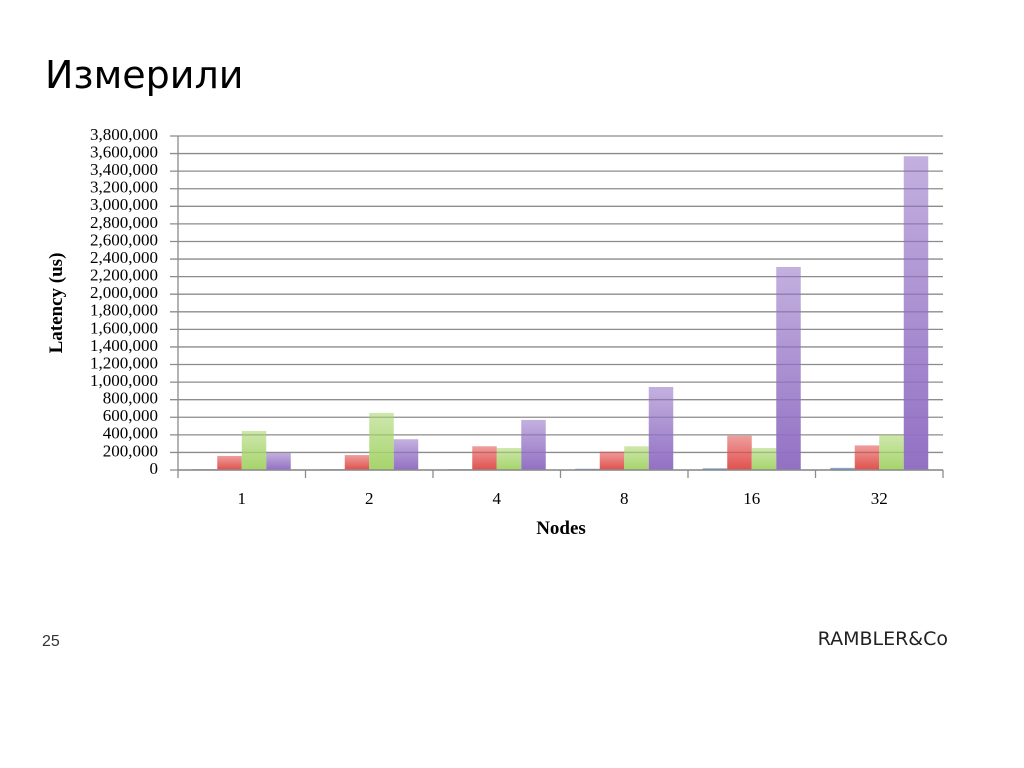  Describe the element at coordinates (130, 398) in the screenshot. I see `y-tick-label: 800,000` at that location.